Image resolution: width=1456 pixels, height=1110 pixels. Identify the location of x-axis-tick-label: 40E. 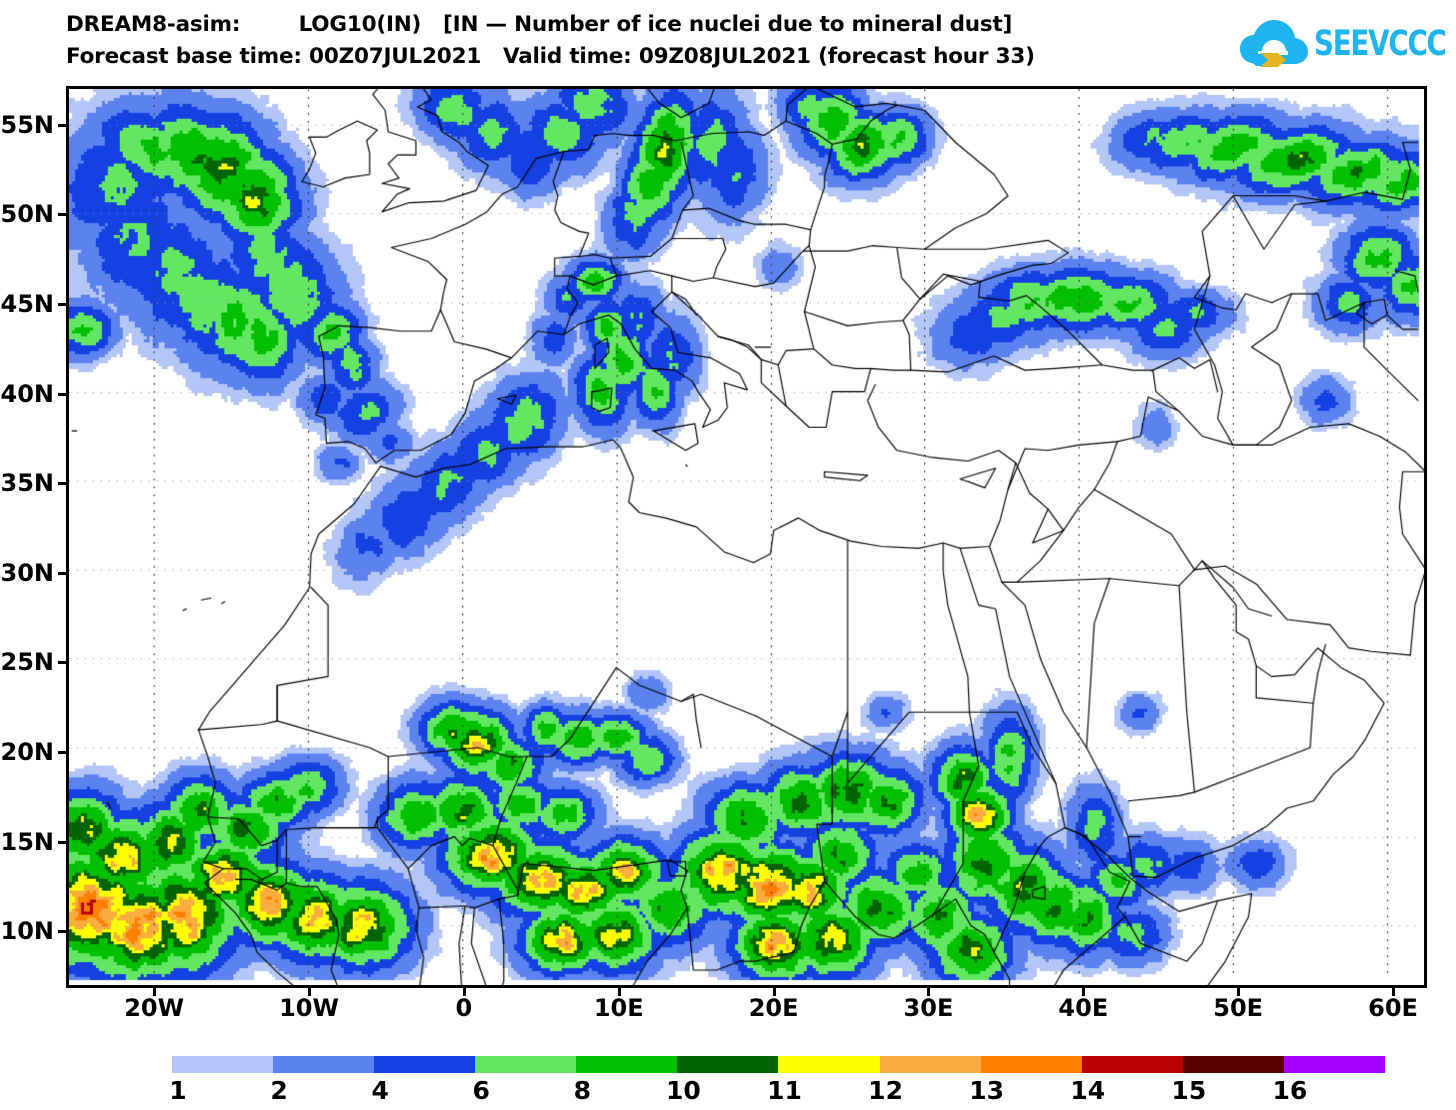
(1083, 1008).